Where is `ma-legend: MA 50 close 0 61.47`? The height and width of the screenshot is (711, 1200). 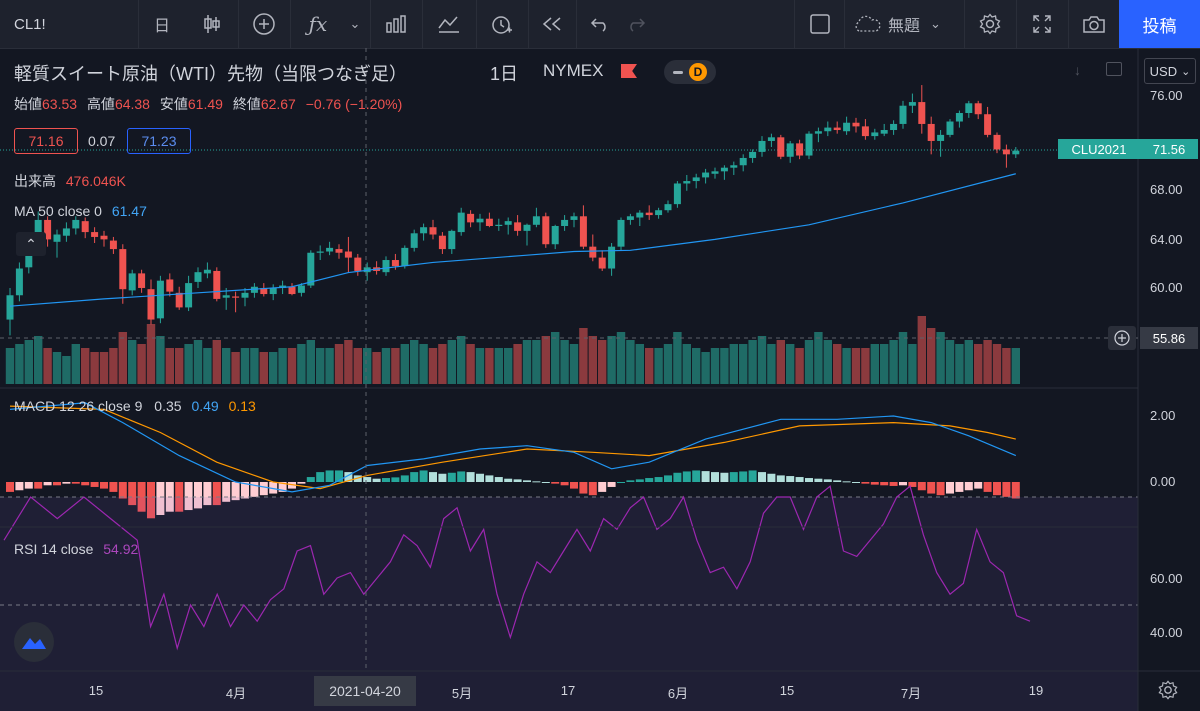 ma-legend: MA 50 close 0 61.47 is located at coordinates (80, 211).